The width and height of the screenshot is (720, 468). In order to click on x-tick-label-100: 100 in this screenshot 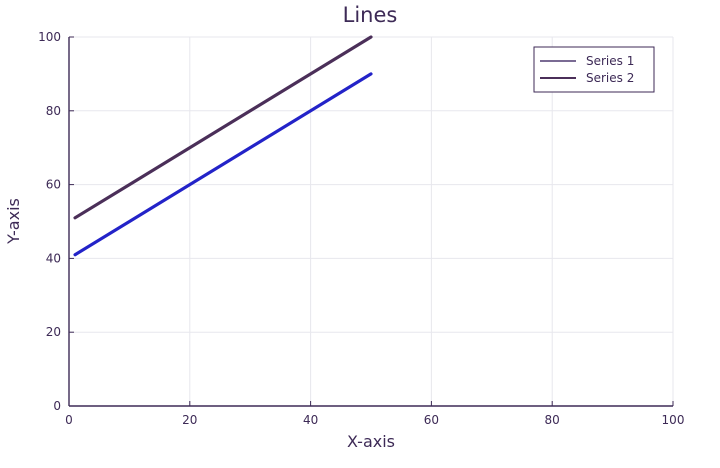, I will do `click(673, 420)`.